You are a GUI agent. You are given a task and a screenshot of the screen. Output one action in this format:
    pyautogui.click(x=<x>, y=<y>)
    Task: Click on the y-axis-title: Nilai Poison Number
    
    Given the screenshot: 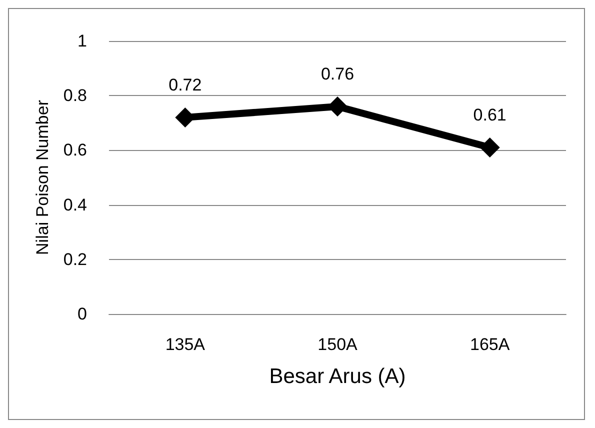 What is the action you would take?
    pyautogui.click(x=42, y=177)
    